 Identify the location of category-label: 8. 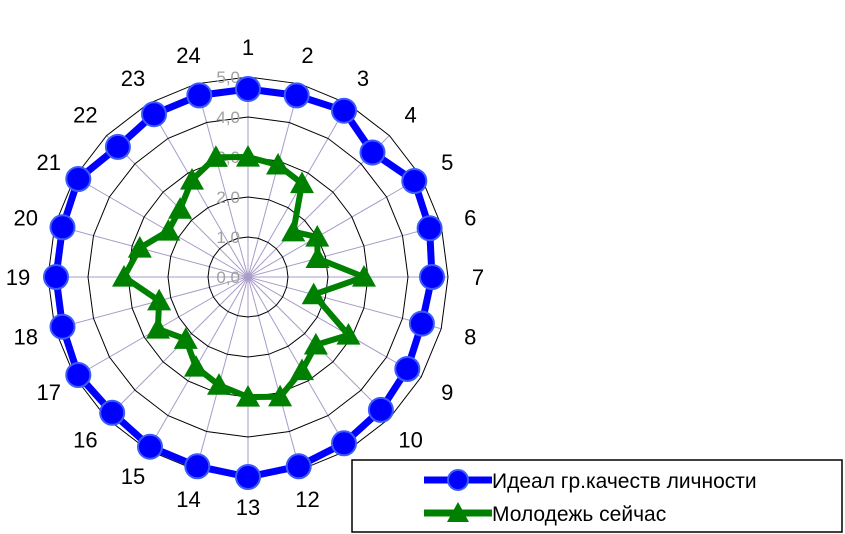
(470, 337).